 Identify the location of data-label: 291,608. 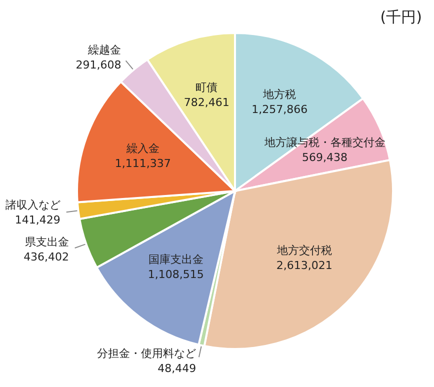
(99, 65).